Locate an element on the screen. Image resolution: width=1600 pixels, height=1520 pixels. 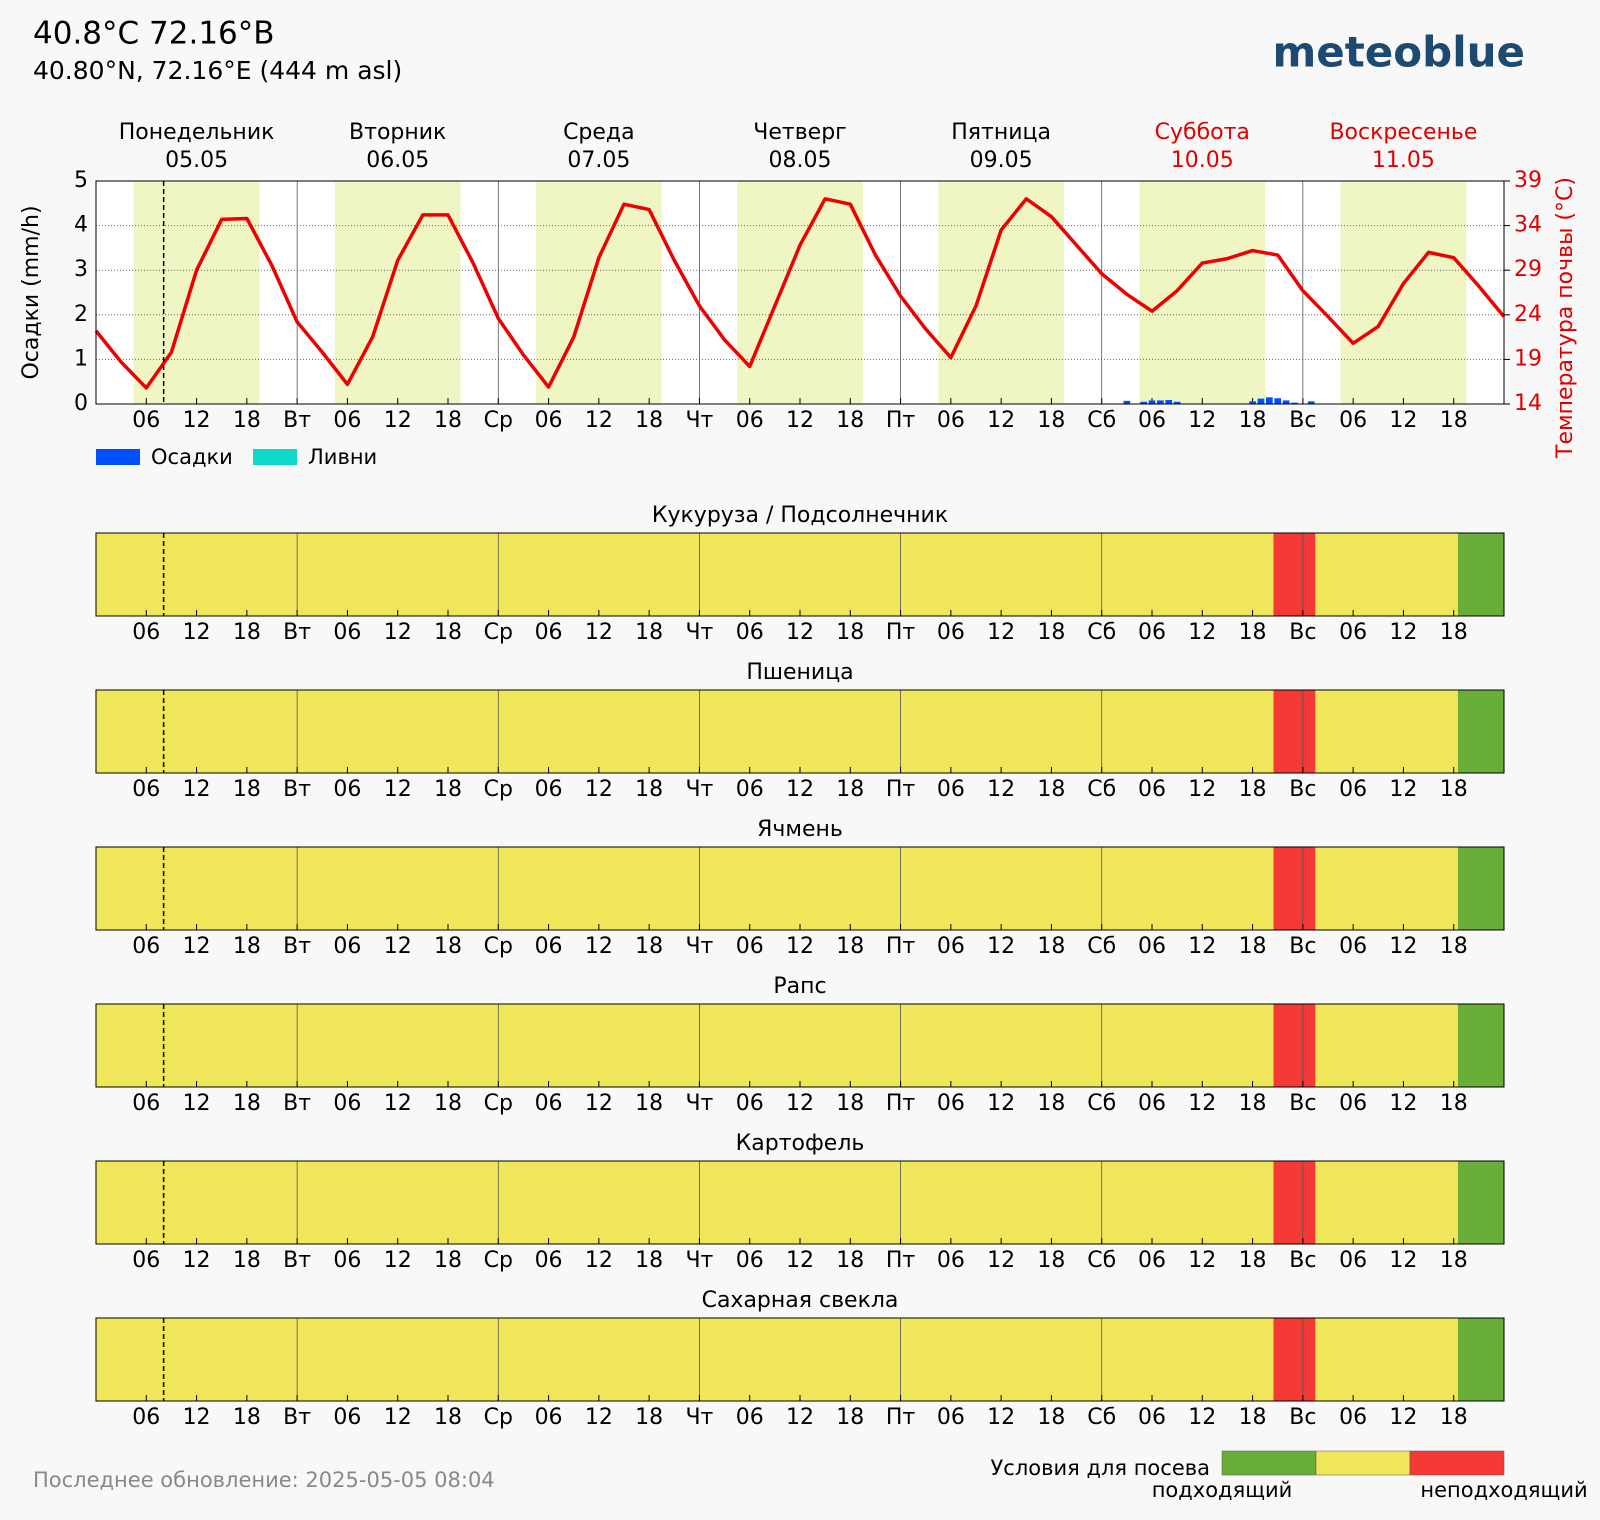
x-tick-label: Пт is located at coordinates (901, 1260).